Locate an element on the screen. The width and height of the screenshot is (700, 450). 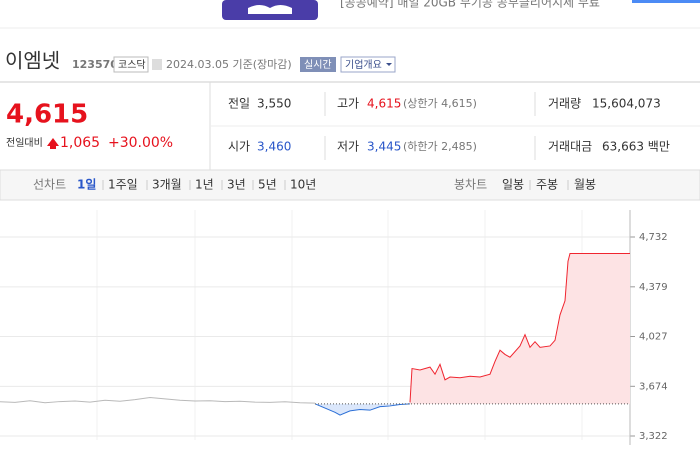
upper-limit: (상한가 4,615) is located at coordinates (440, 103).